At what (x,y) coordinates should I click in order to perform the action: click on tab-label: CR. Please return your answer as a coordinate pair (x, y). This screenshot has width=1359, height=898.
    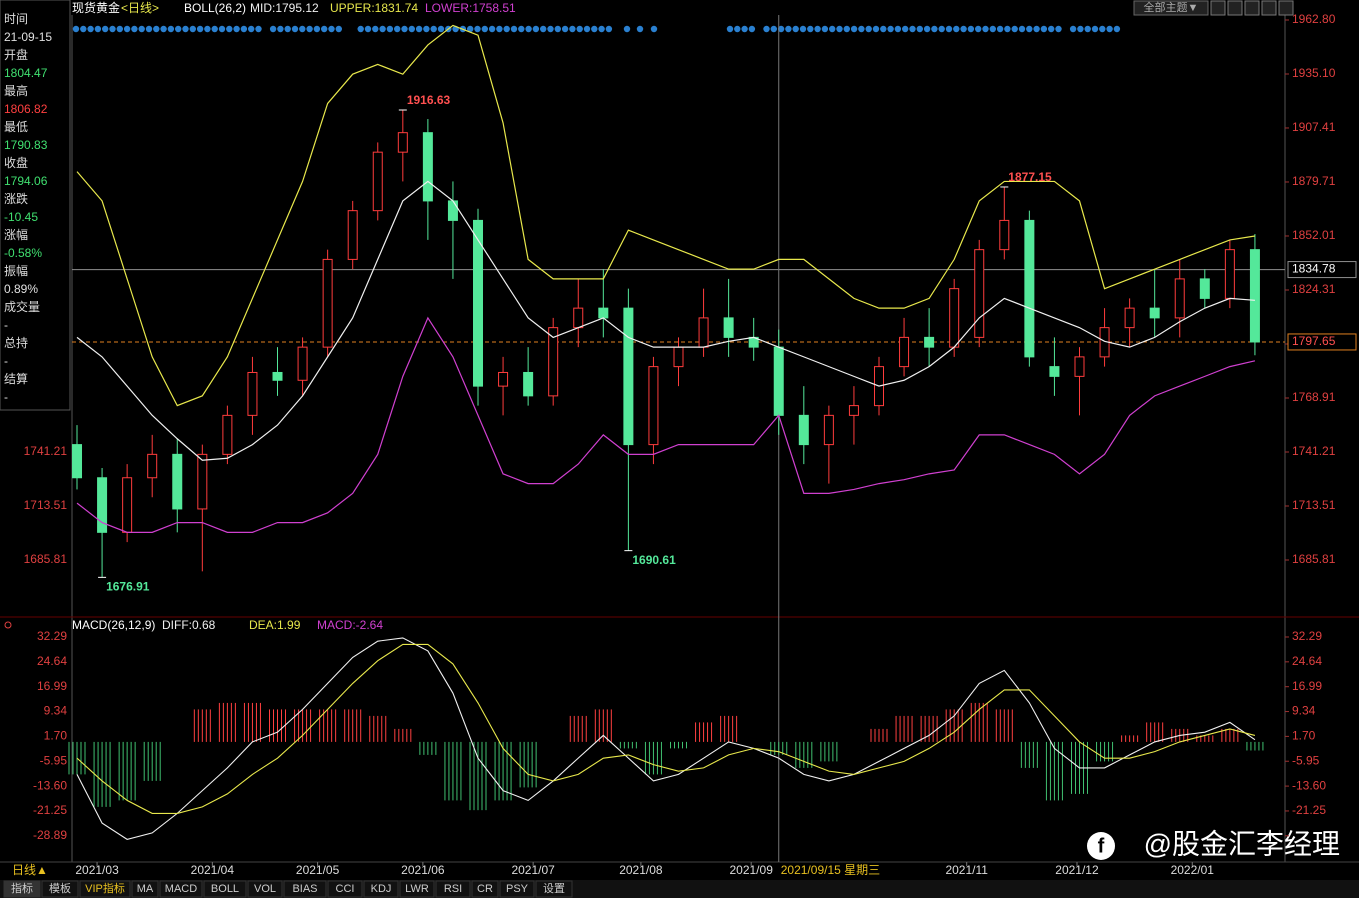
    Looking at the image, I should click on (485, 889).